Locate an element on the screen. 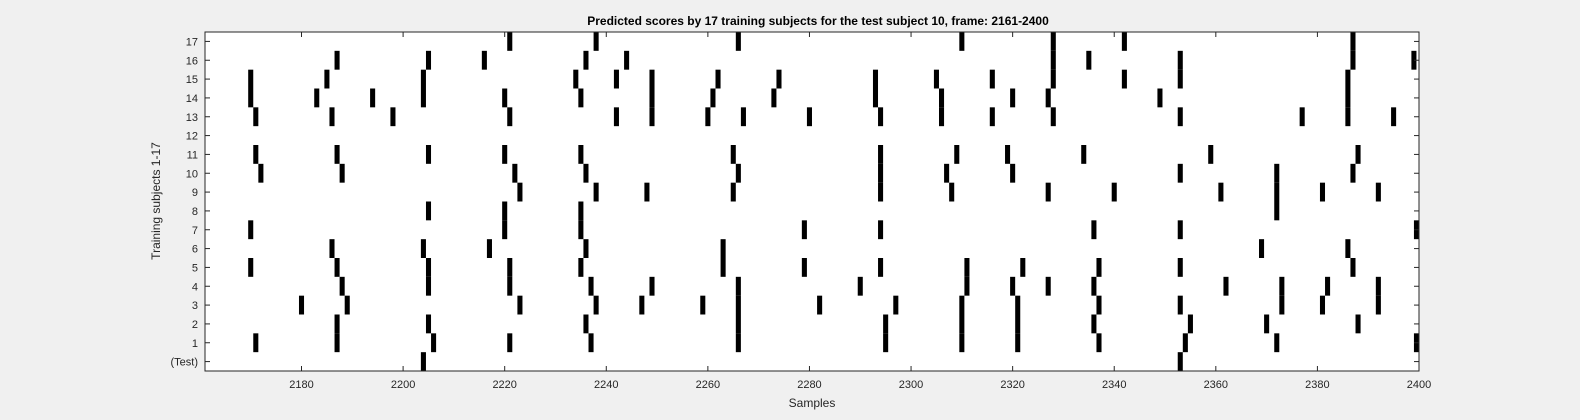  x-tick-label: 2380 is located at coordinates (1317, 385).